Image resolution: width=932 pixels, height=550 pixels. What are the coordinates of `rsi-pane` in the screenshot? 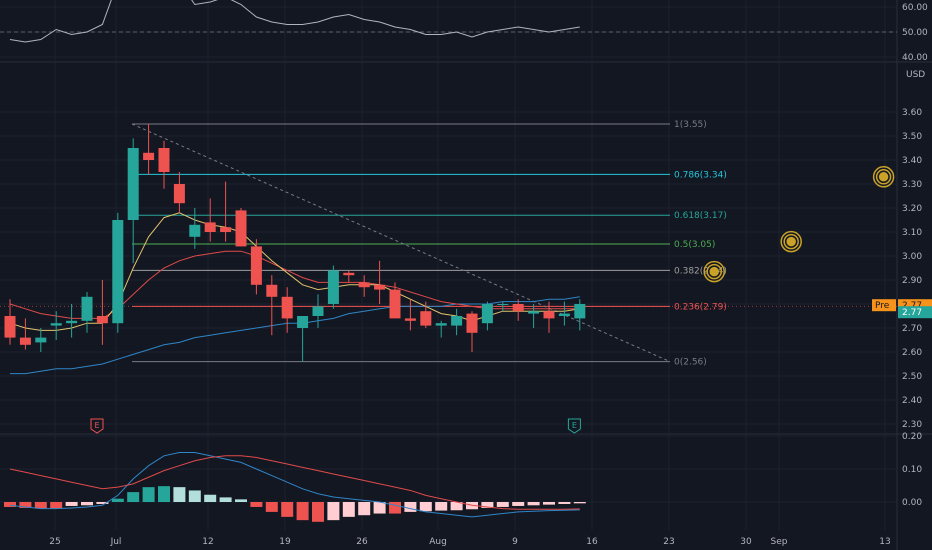 It's located at (448, 21).